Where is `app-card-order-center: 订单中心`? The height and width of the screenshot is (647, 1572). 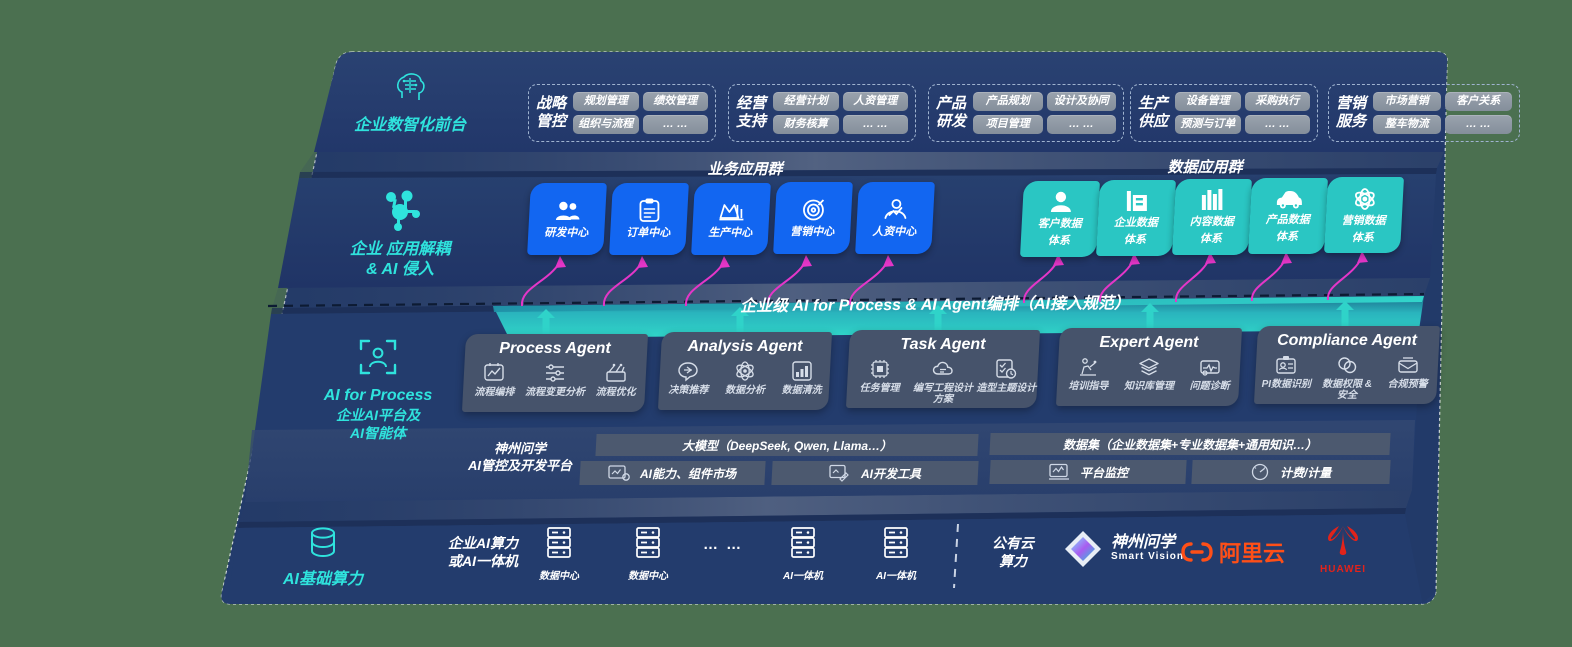 app-card-order-center: 订单中心 is located at coordinates (649, 219).